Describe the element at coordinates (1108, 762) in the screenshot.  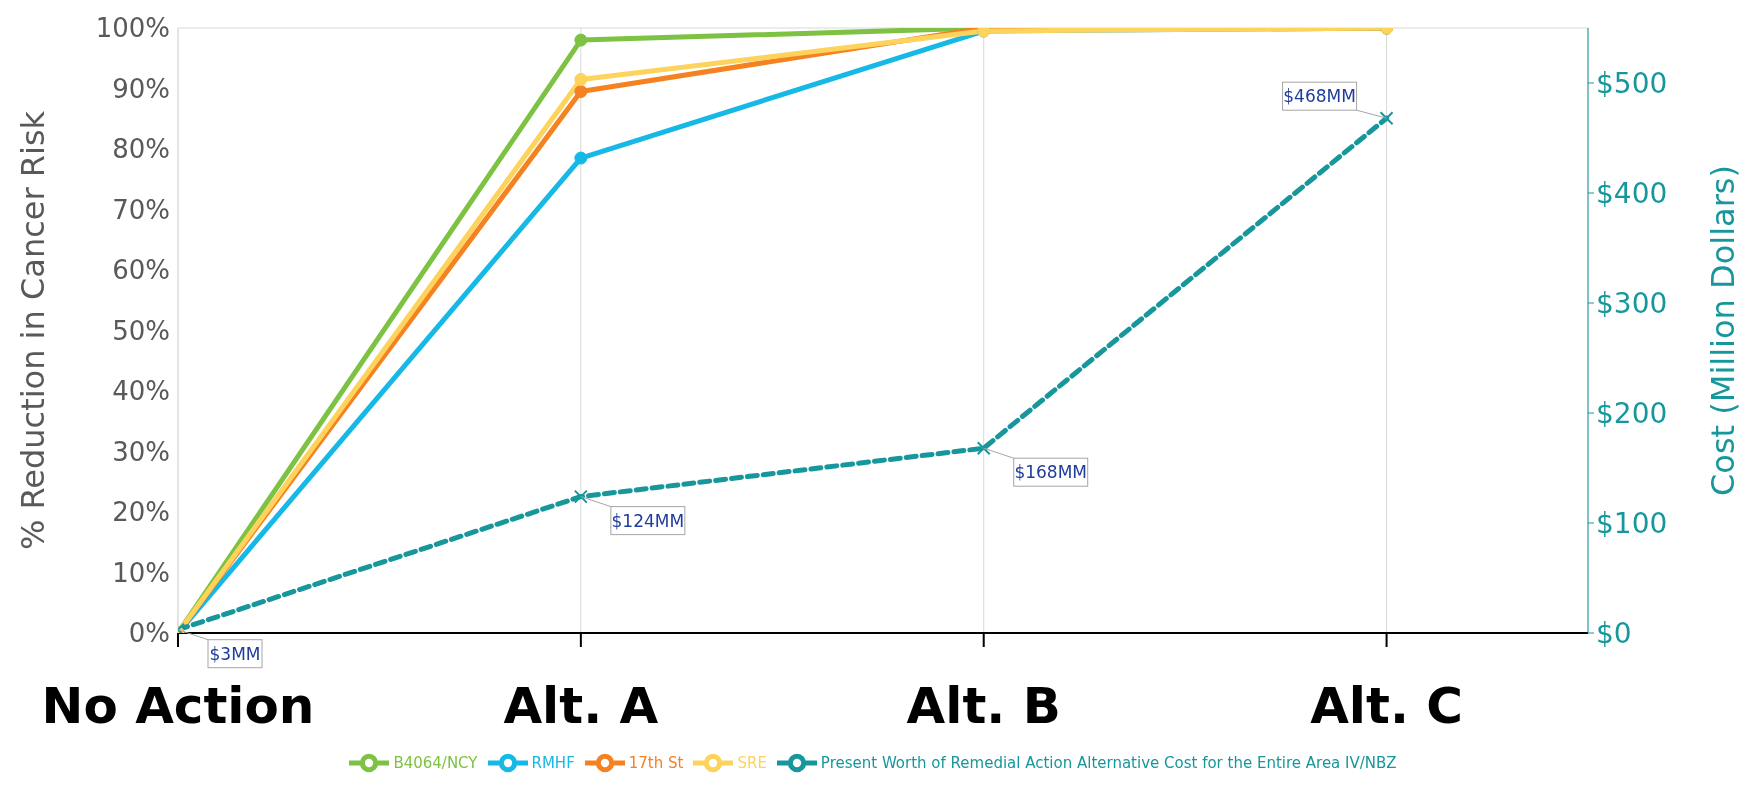
I see `legend-label: Present Worth of Remedial Action Alternative Cost for the Entire Area IV/NBZ` at that location.